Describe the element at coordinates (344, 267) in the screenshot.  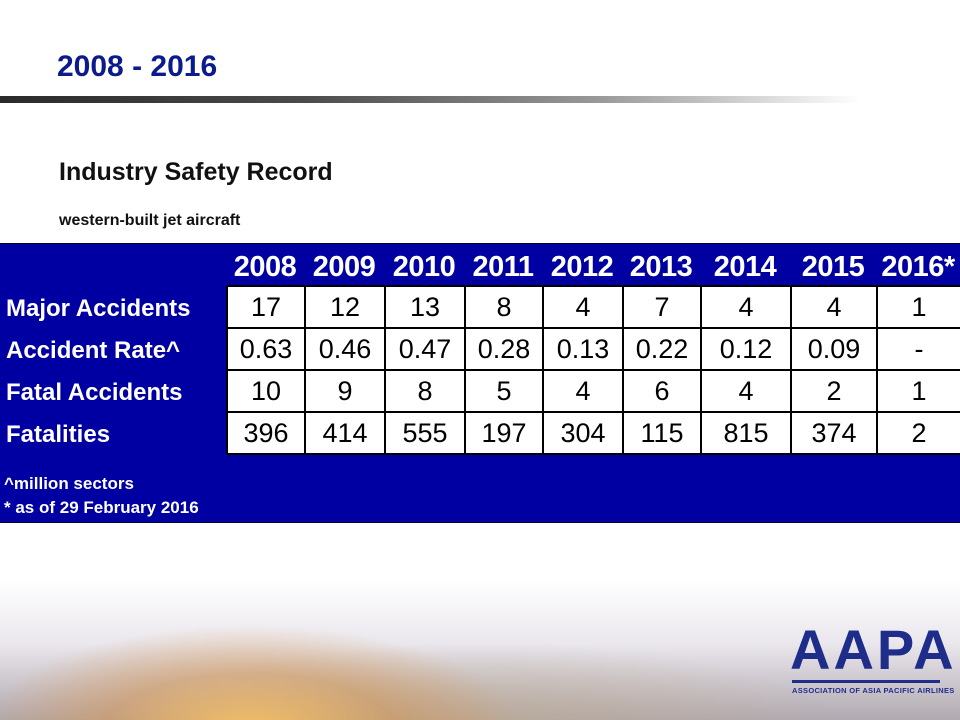
I see `year-header: 2009` at that location.